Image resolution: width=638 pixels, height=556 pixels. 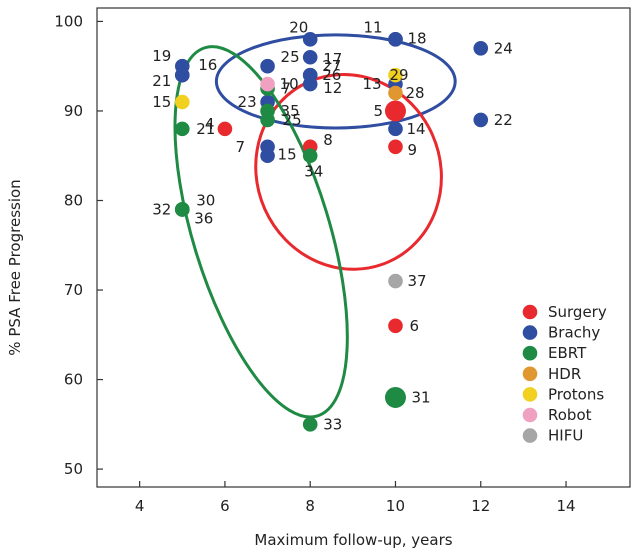 I want to click on data-point-label: 4, so click(x=210, y=124).